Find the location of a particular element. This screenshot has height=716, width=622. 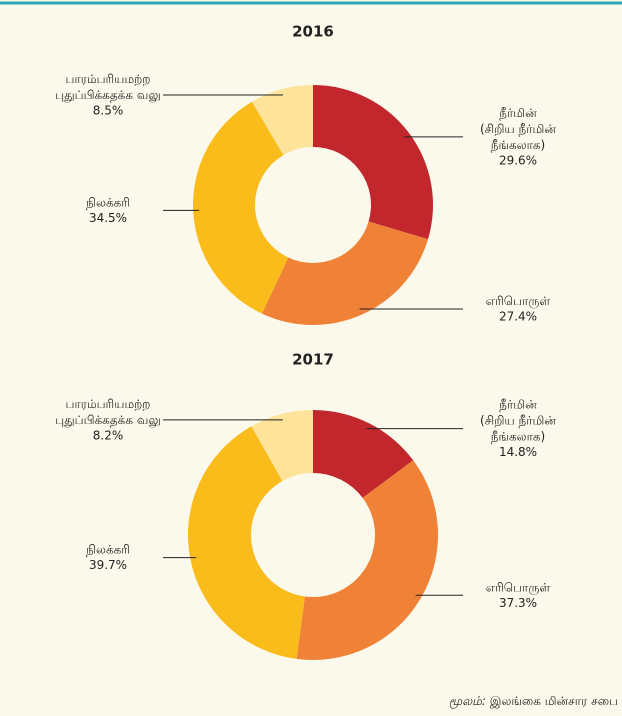

value-label: 8.5% is located at coordinates (108, 111).